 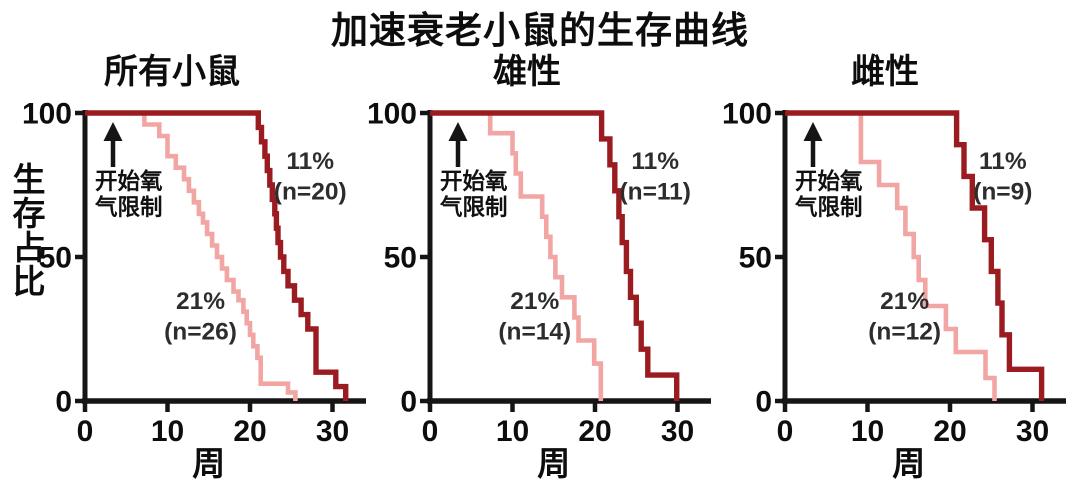 I want to click on panel-title-males: 雄性, so click(x=527, y=72).